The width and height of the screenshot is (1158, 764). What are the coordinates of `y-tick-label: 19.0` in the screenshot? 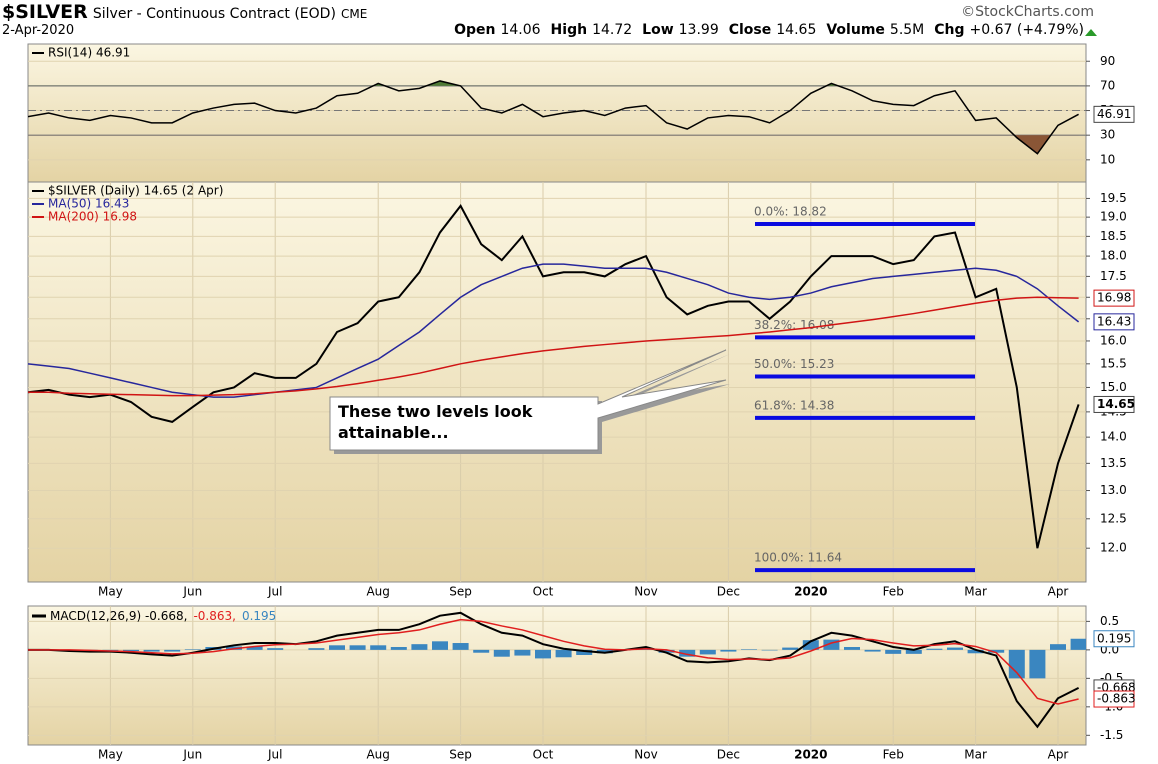 It's located at (1113, 217).